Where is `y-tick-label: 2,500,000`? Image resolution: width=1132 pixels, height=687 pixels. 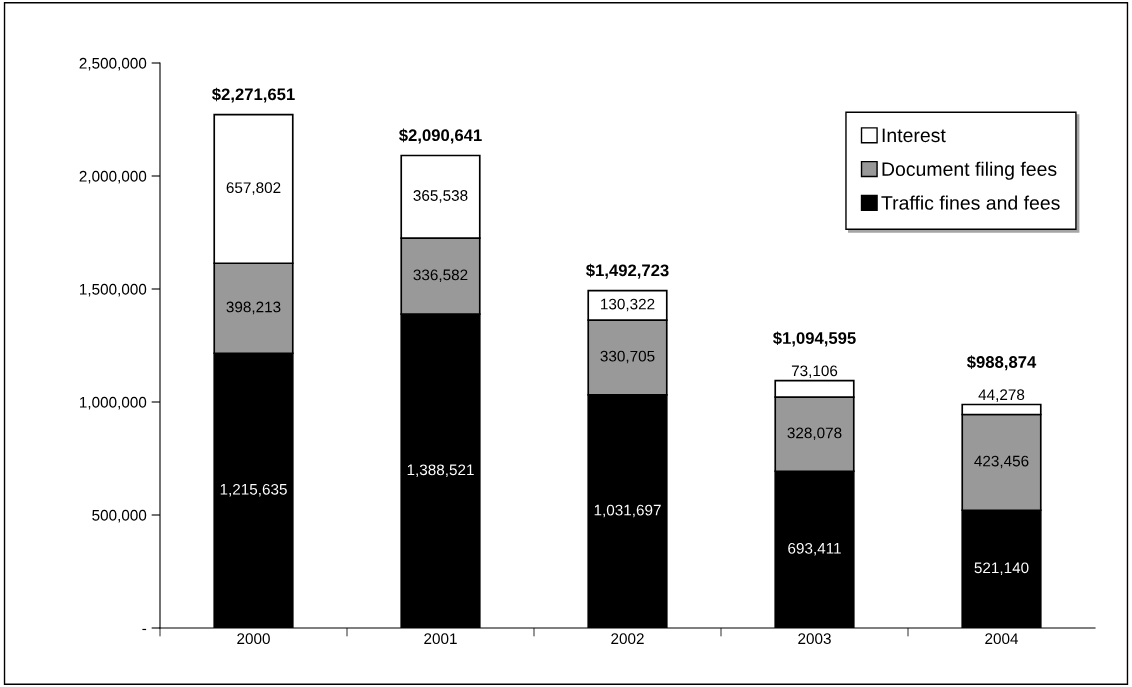 y-tick-label: 2,500,000 is located at coordinates (113, 64).